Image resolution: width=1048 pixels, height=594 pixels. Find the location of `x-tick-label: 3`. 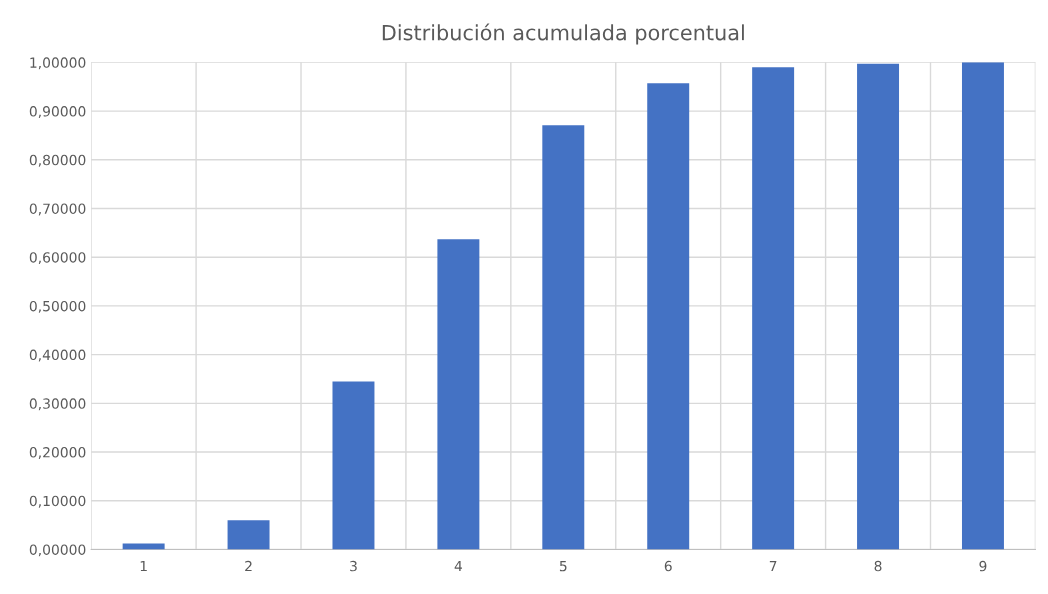

x-tick-label: 3 is located at coordinates (353, 566).